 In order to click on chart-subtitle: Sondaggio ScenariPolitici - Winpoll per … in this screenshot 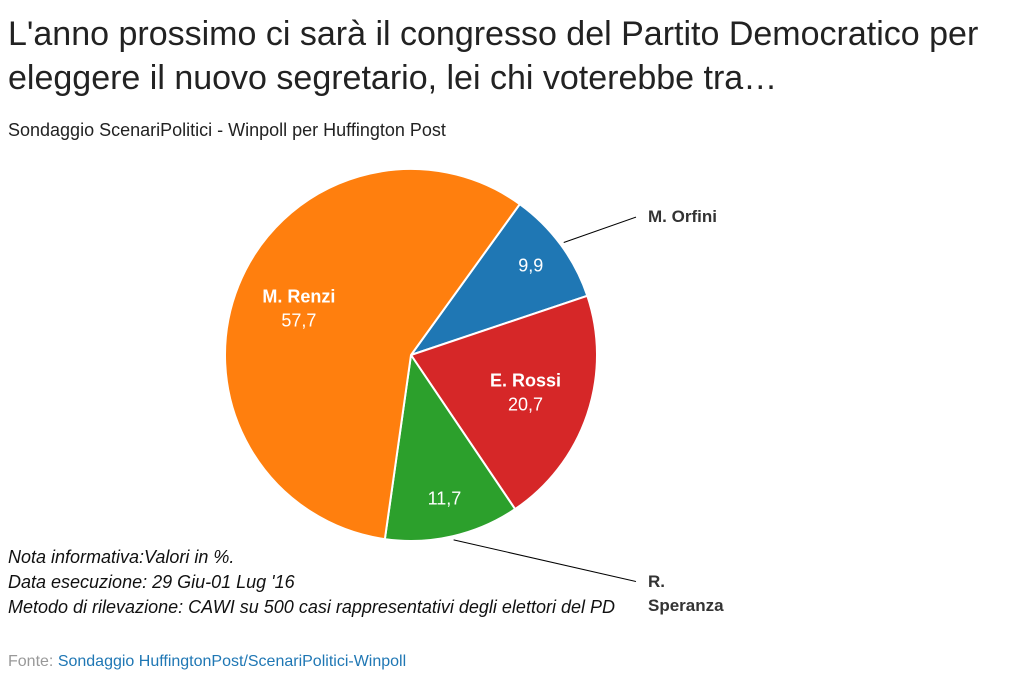, I will do `click(227, 130)`.